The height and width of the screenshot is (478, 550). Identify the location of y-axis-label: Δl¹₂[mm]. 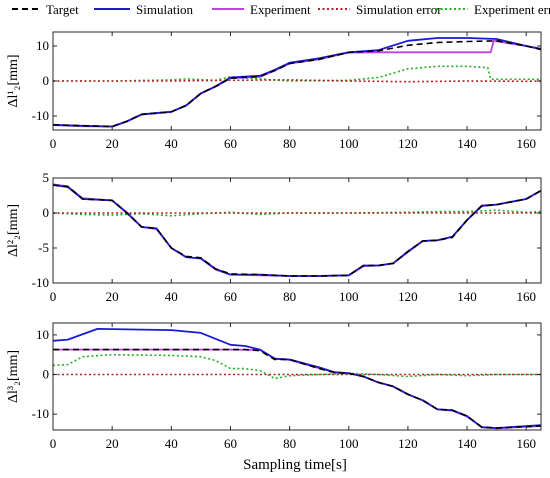
(13, 80).